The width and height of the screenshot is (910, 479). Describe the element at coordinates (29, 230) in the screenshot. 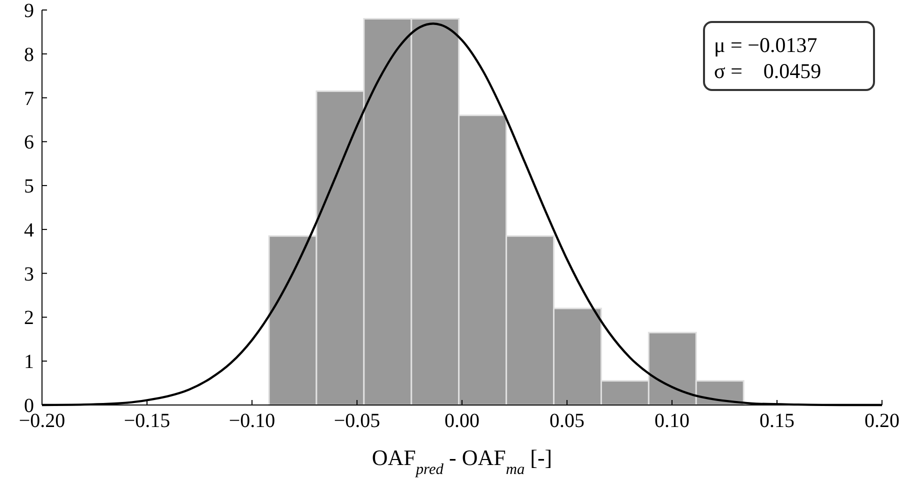

I see `y-tick-label: 4` at that location.